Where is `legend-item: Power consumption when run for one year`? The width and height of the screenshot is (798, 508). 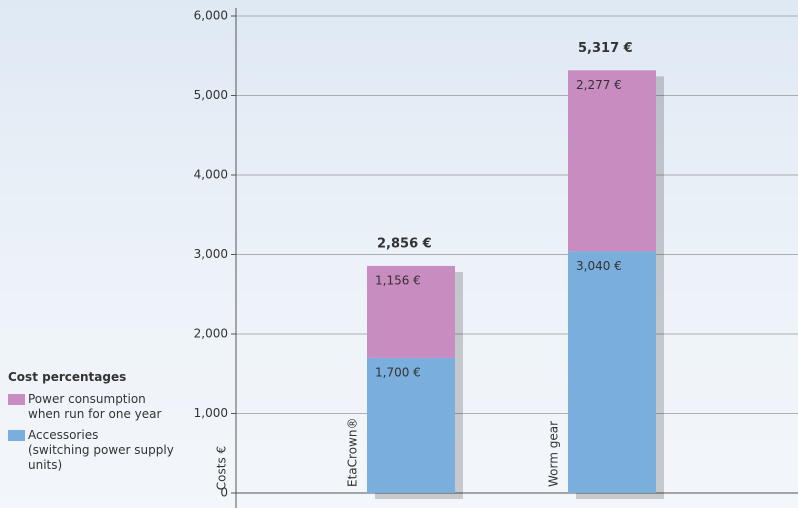
legend-item: Power consumption when run for one year is located at coordinates (91, 407).